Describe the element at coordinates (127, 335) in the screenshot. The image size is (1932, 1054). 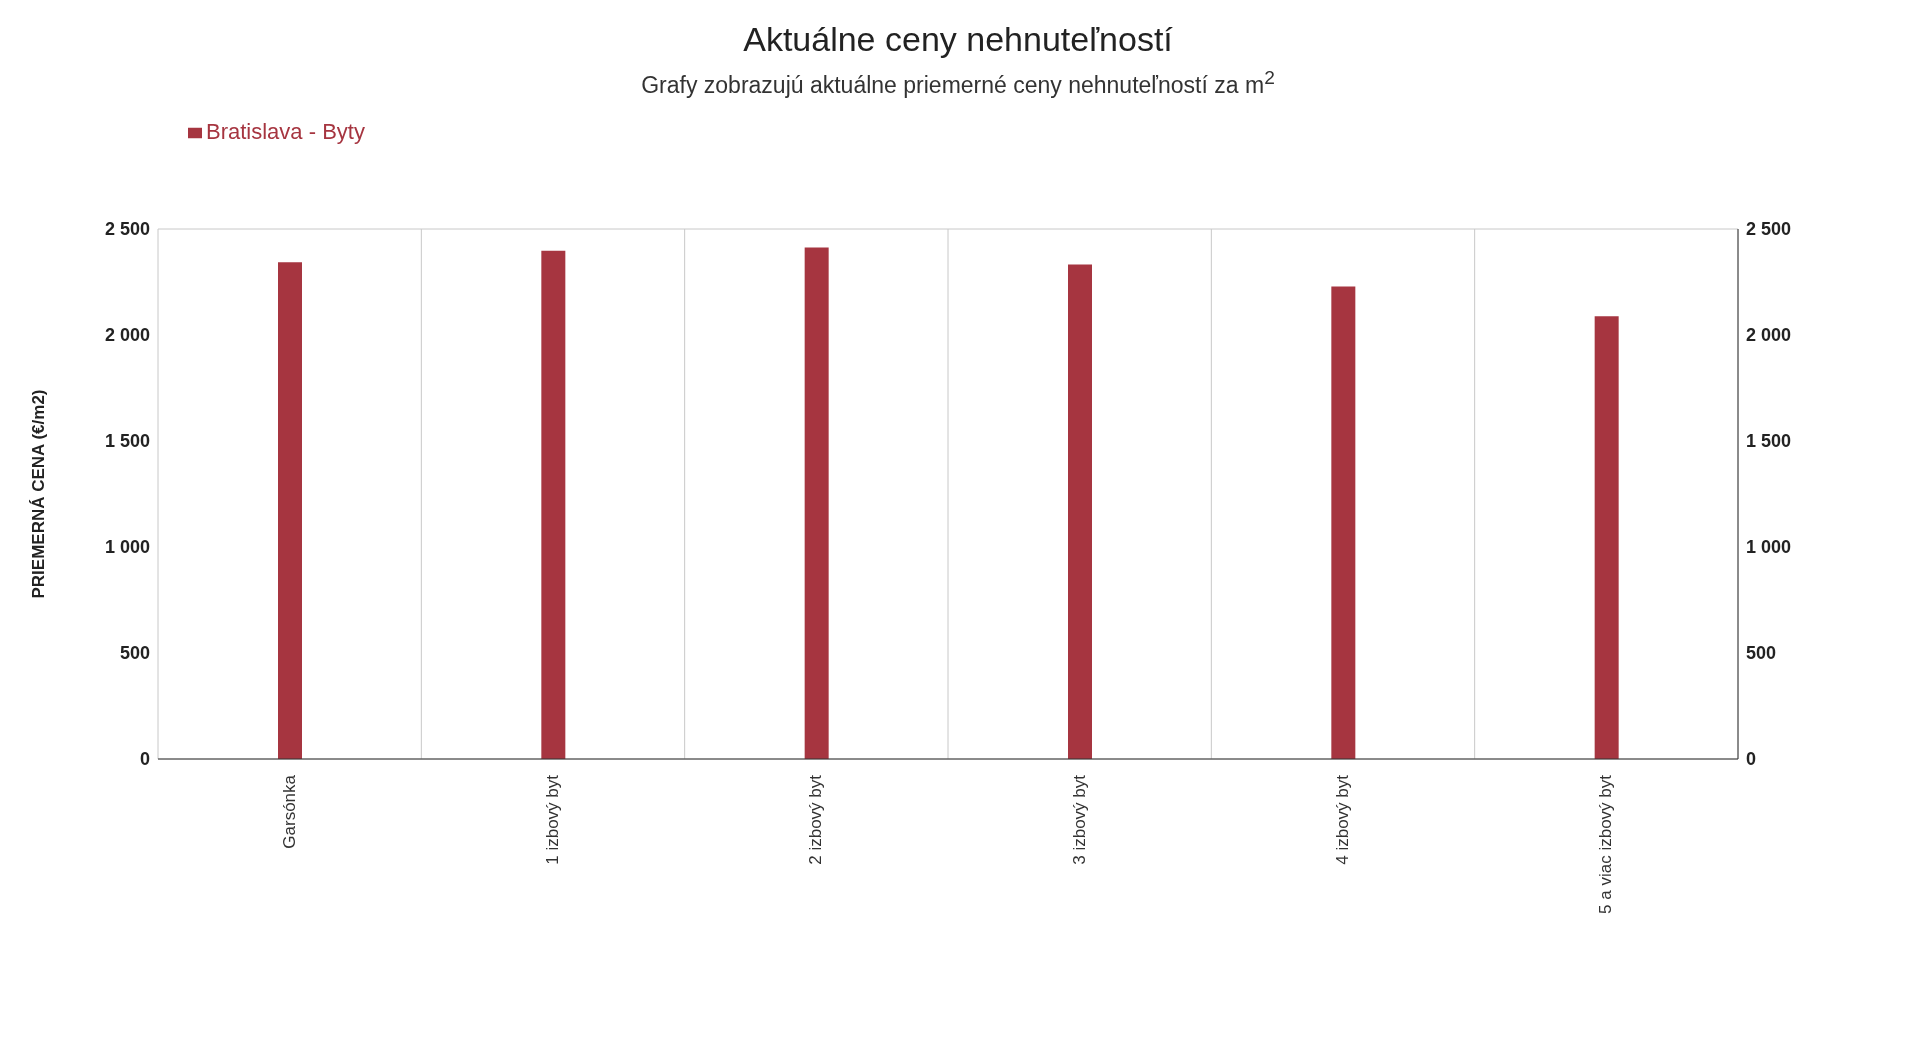
I see `y-tick-label: 2 000` at that location.